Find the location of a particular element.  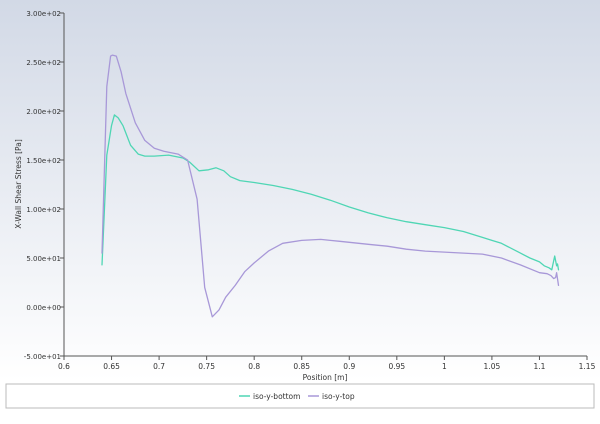

y-tick-label: 2.00e+02 is located at coordinates (43, 112).